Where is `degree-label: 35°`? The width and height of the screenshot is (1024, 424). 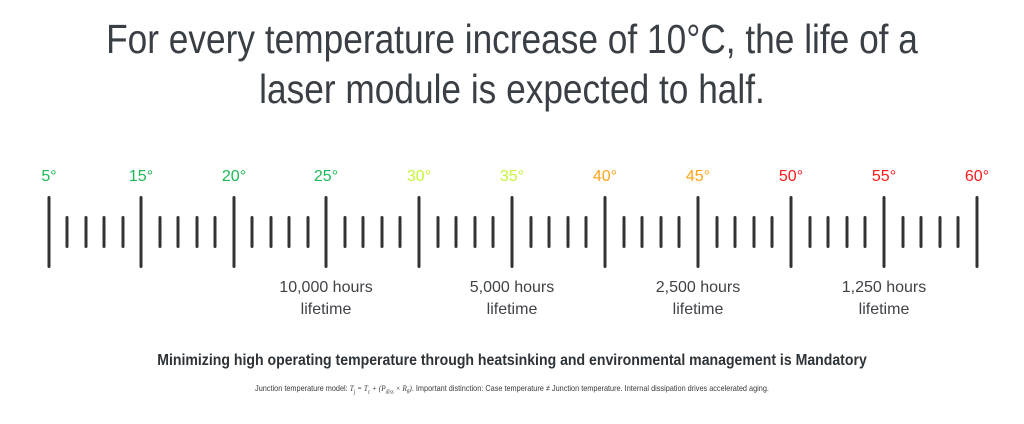 degree-label: 35° is located at coordinates (512, 176).